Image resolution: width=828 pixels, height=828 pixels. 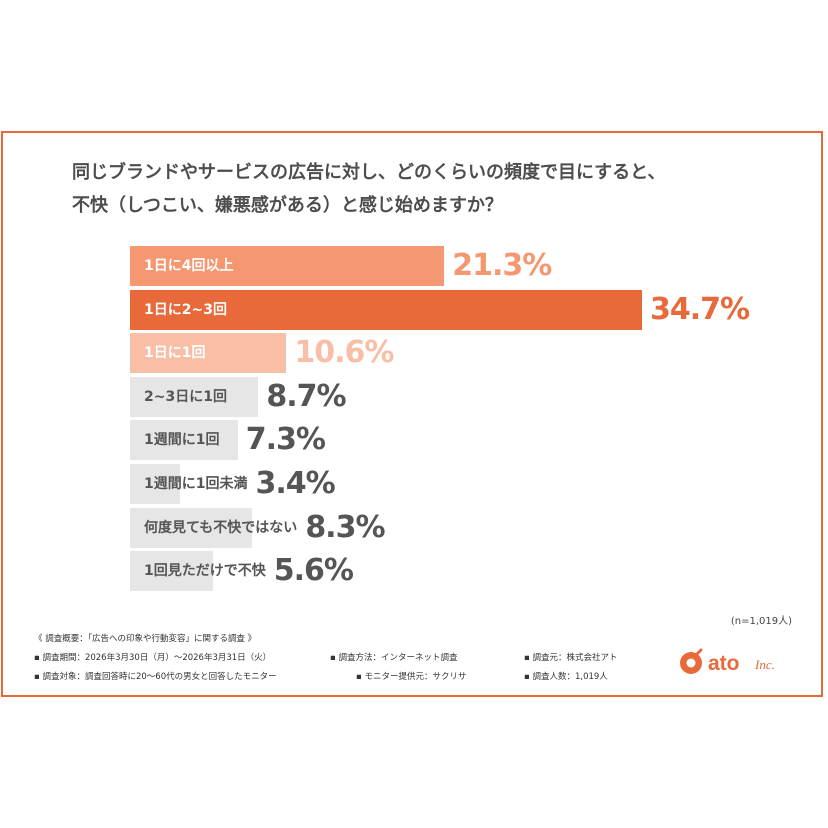 What do you see at coordinates (761, 621) in the screenshot?
I see `sample-size: (n=1,019人)` at bounding box center [761, 621].